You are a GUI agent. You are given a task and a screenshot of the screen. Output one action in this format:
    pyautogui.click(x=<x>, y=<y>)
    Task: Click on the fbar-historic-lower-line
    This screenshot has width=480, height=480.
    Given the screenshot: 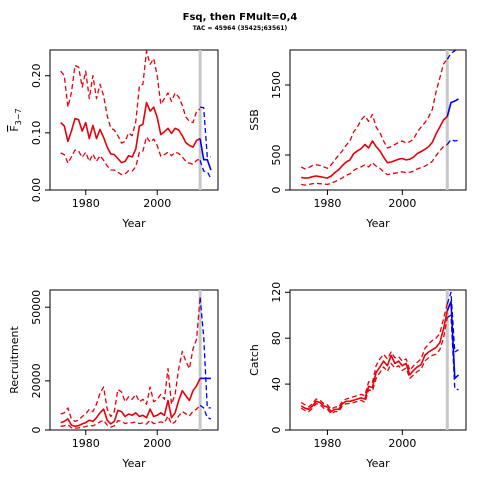 What is the action you would take?
    pyautogui.click(x=130, y=156)
    